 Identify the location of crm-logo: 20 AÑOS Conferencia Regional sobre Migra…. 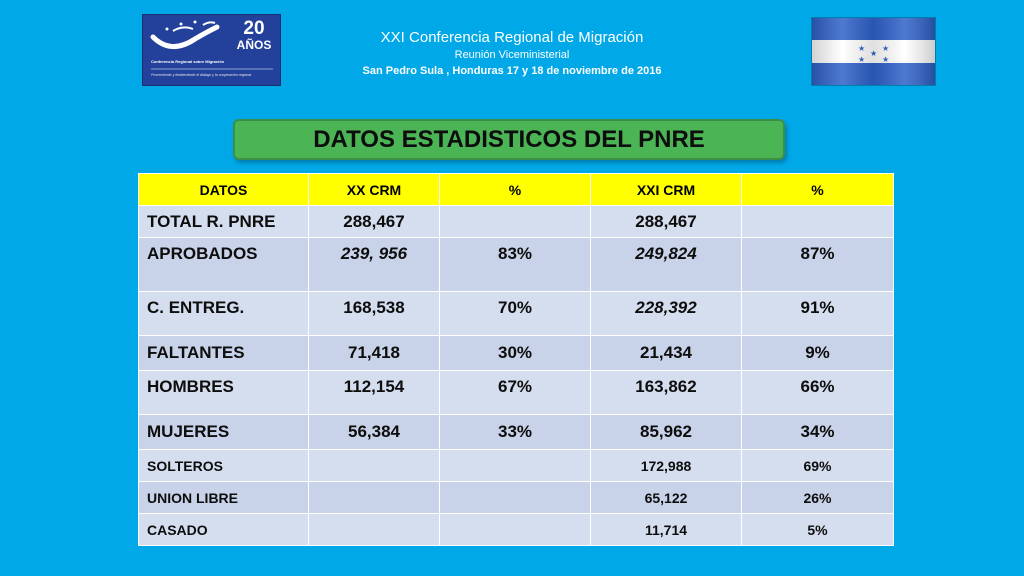
(211, 50).